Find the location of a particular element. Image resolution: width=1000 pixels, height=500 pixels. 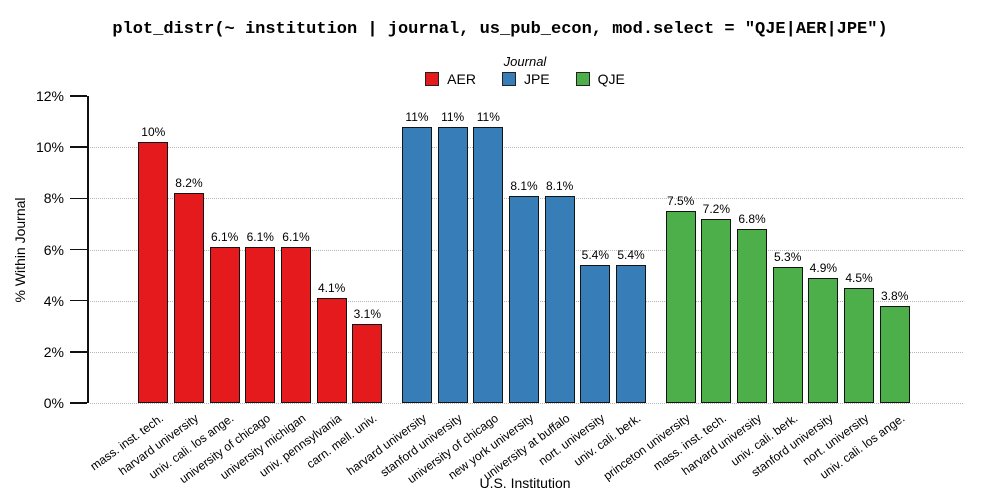

y-tick-label: 12% is located at coordinates (49, 96).